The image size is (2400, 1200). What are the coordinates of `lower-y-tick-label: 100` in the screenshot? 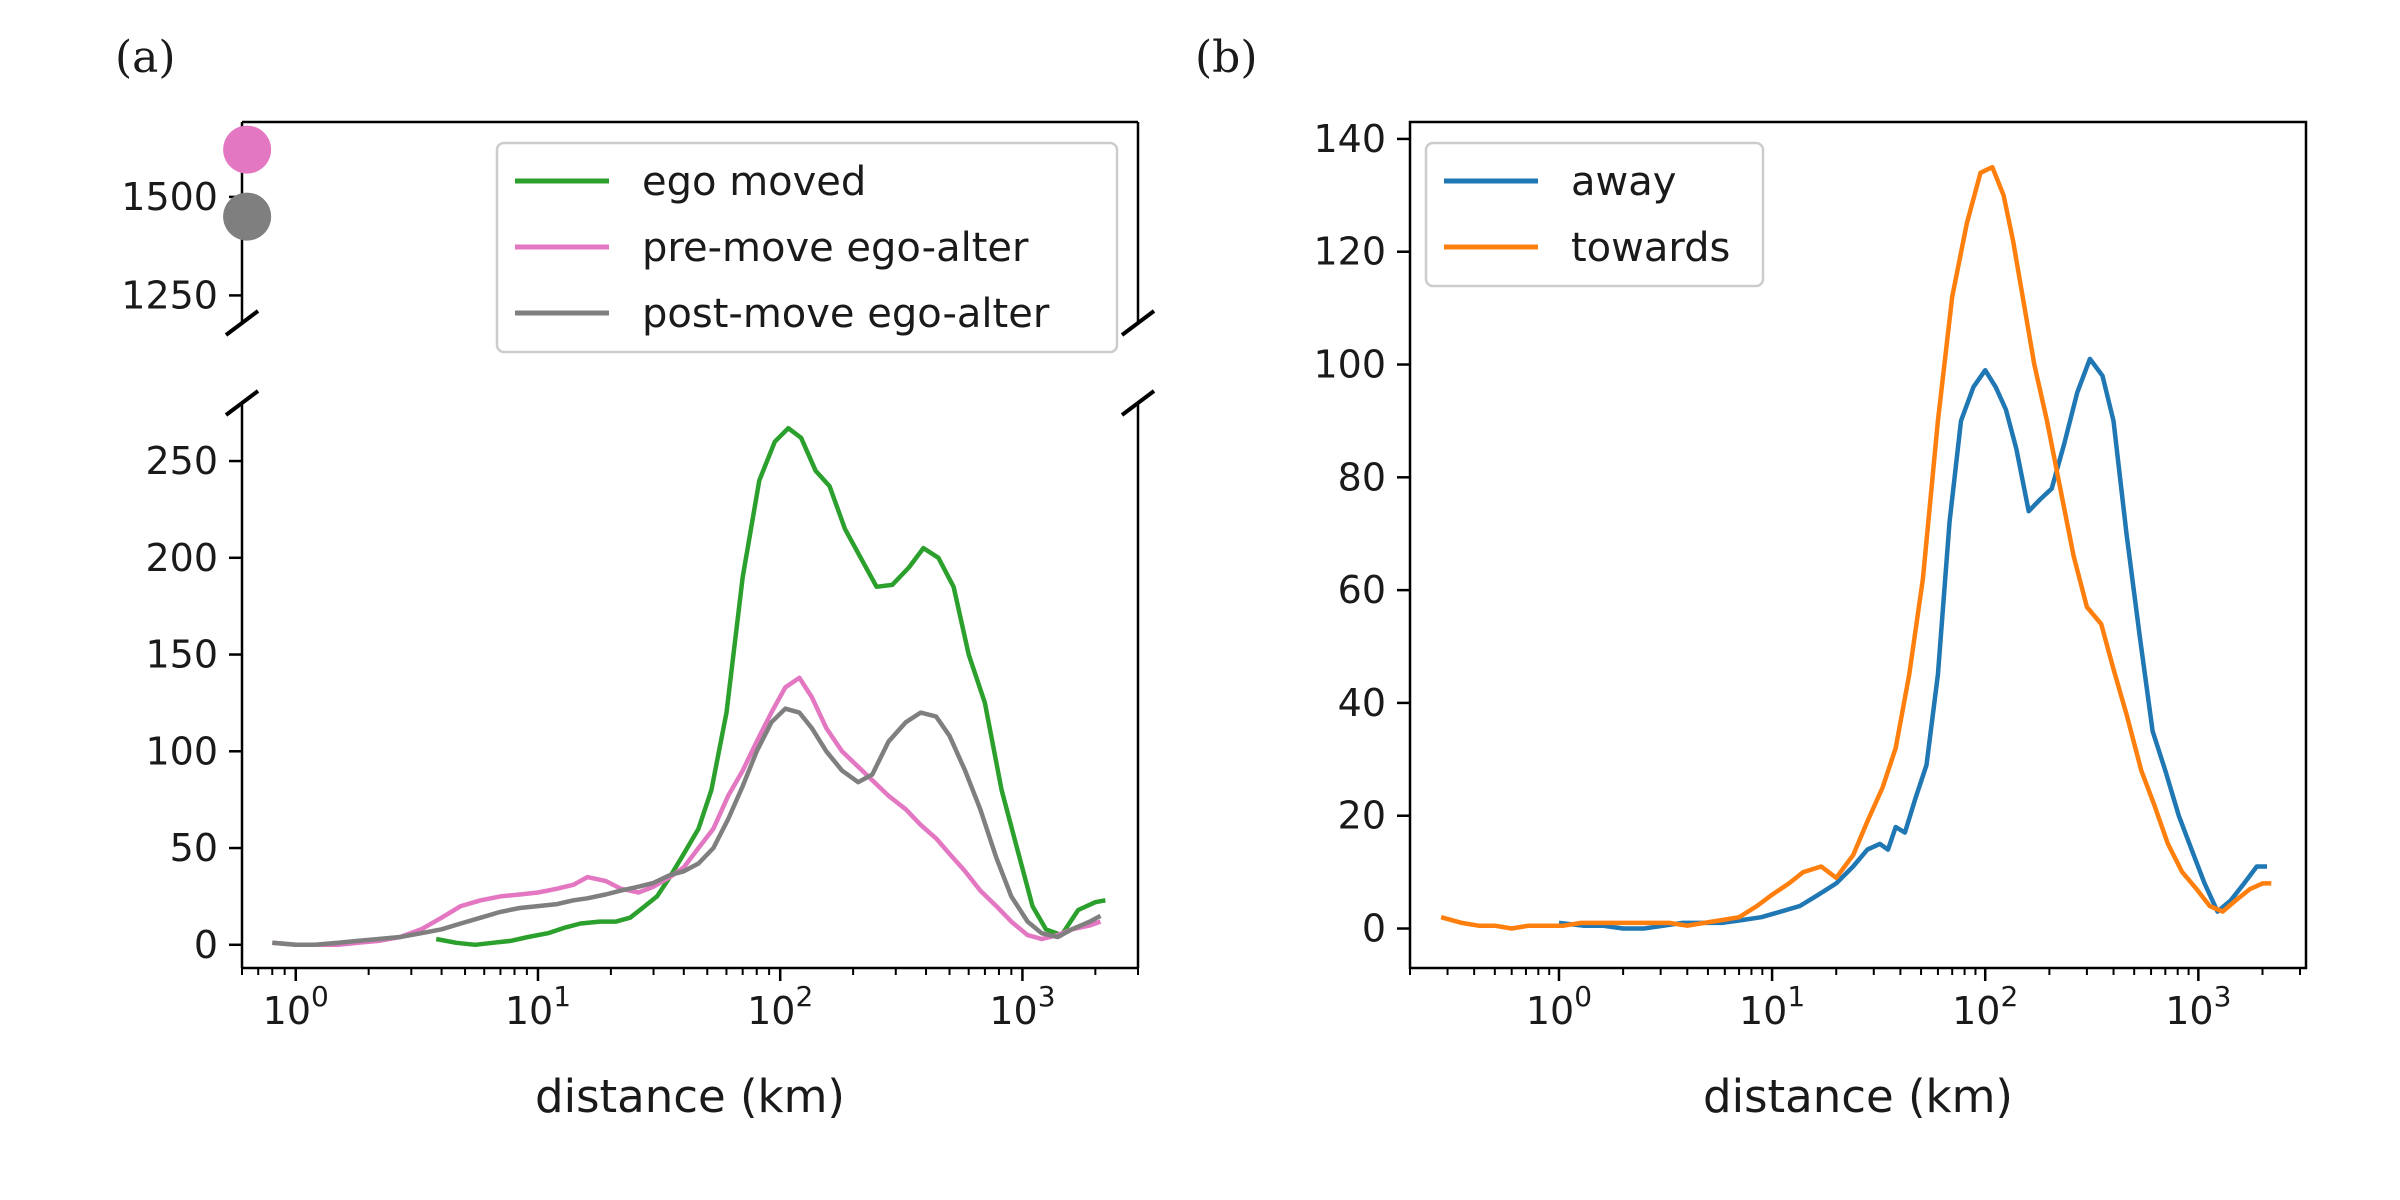 It's located at (181, 751).